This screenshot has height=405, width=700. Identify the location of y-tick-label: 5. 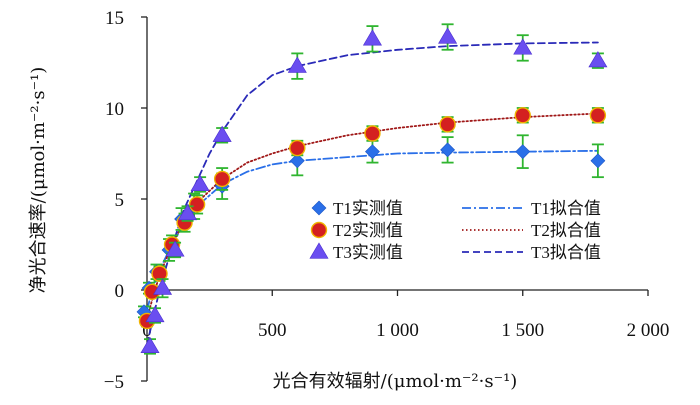
(120, 200).